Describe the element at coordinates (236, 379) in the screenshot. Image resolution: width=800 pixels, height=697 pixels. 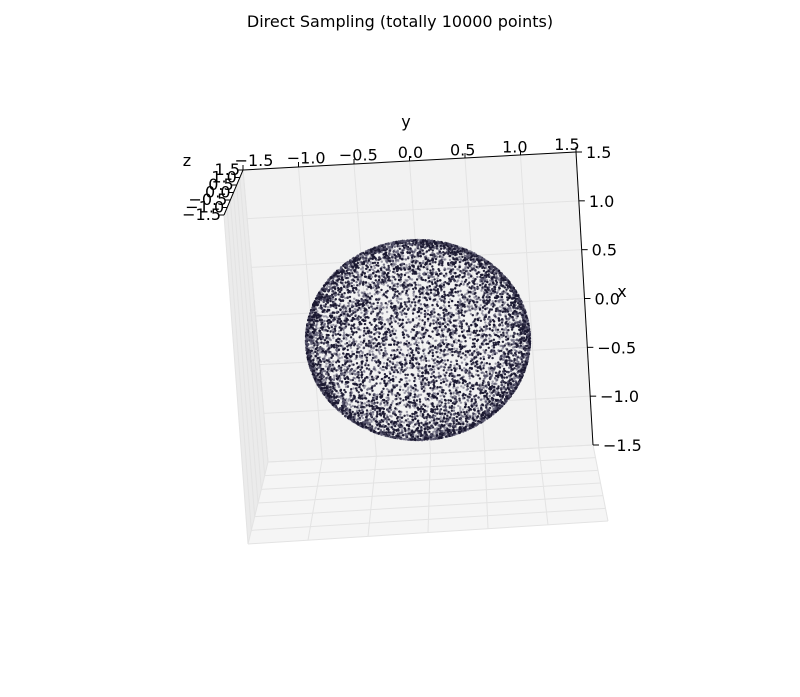
I see `grid-line` at that location.